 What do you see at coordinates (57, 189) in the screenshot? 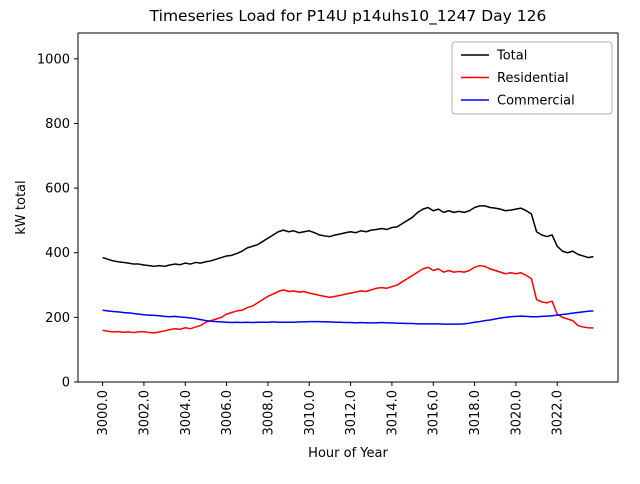
I see `y-tick-label: 600` at bounding box center [57, 189].